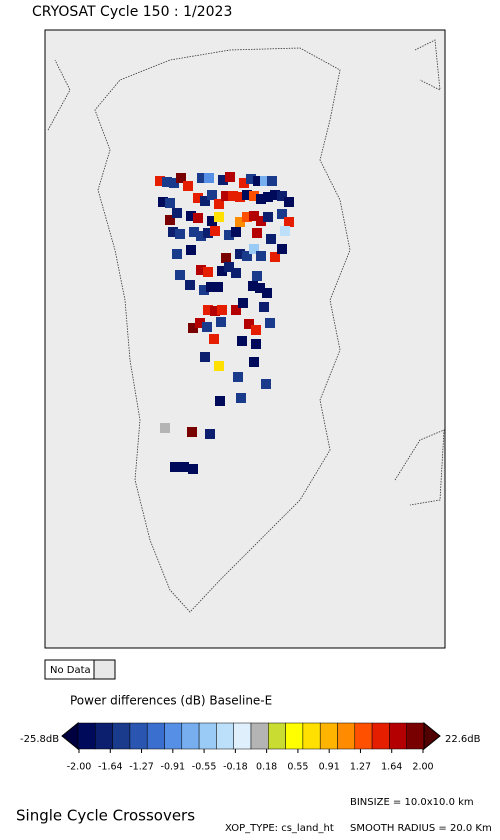  I want to click on colorbar-tick-label: 1.27, so click(360, 767).